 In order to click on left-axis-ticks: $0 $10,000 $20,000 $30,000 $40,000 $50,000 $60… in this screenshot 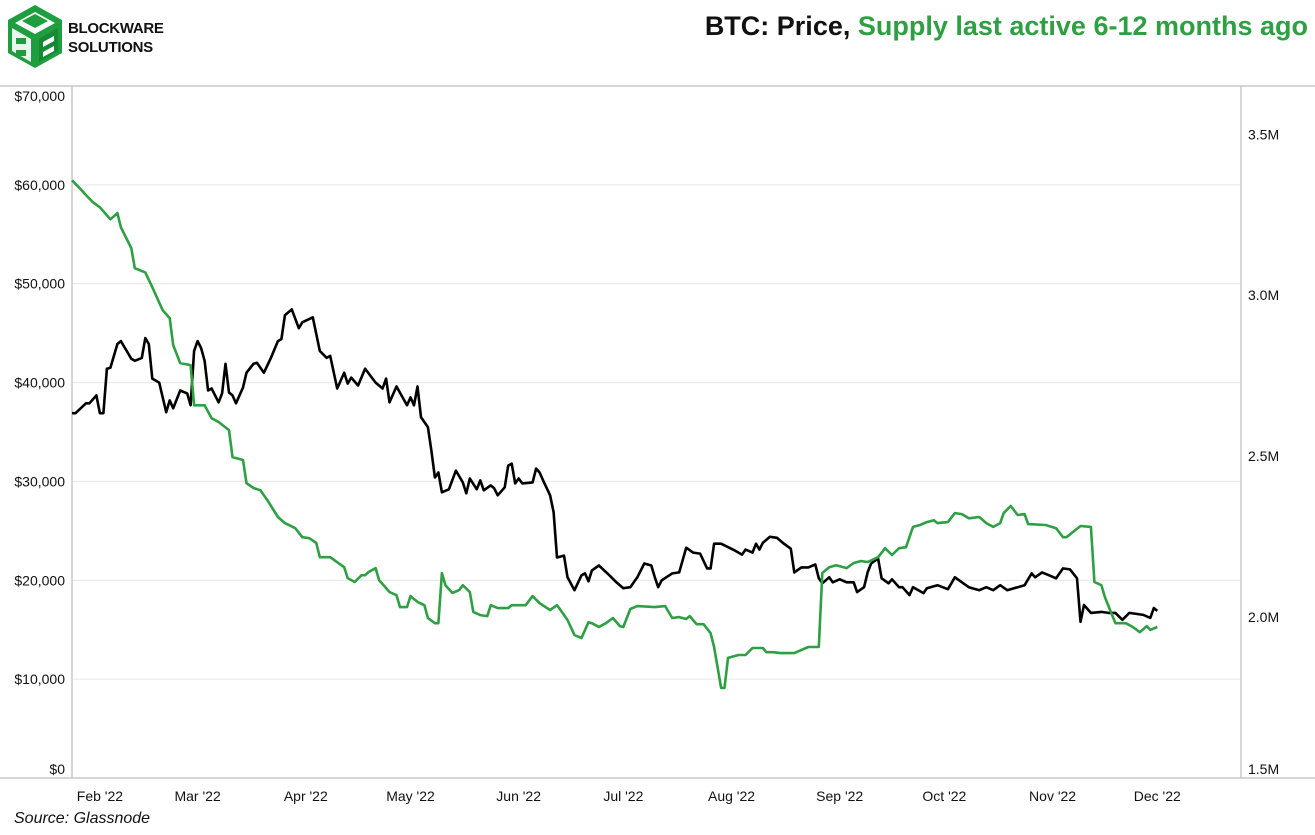, I will do `click(39, 432)`.